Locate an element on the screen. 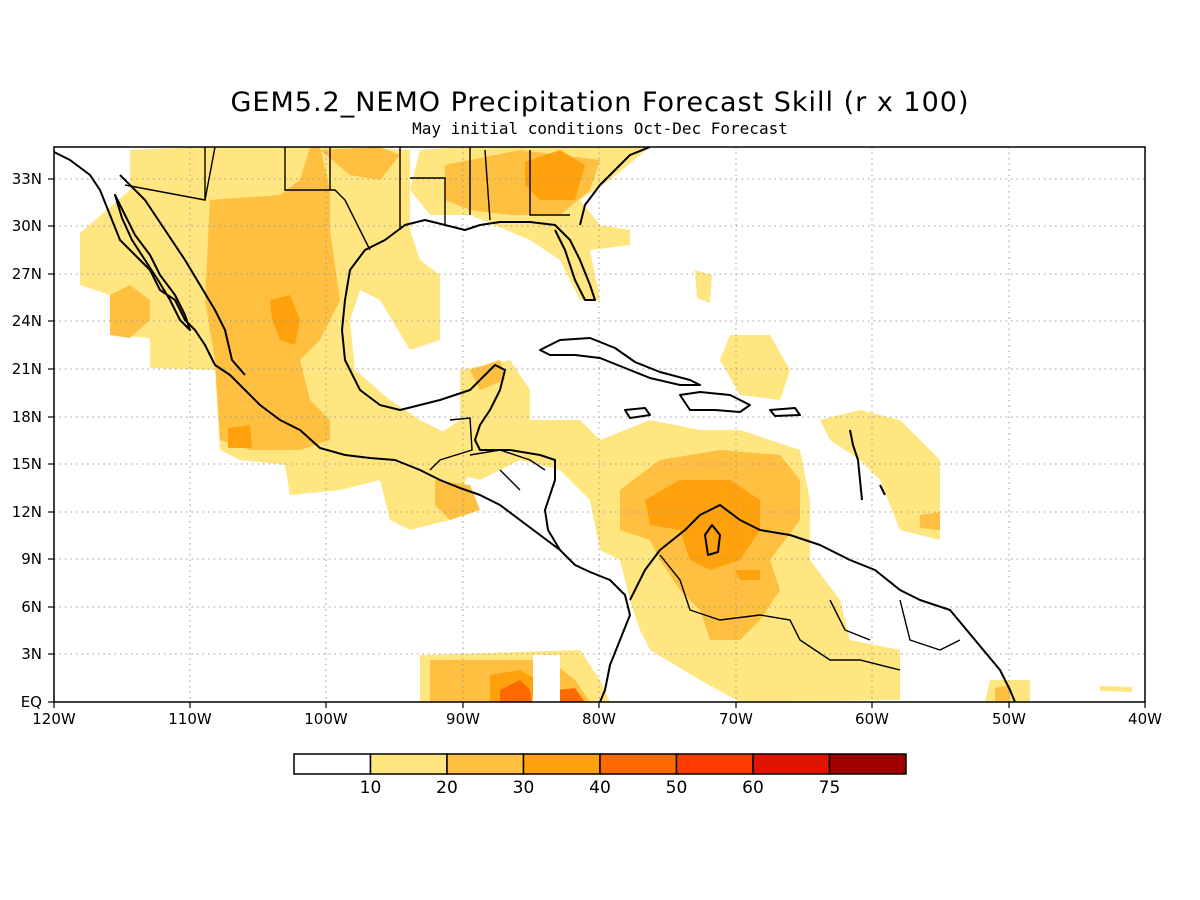  y-tick-label: 30N is located at coordinates (27, 226).